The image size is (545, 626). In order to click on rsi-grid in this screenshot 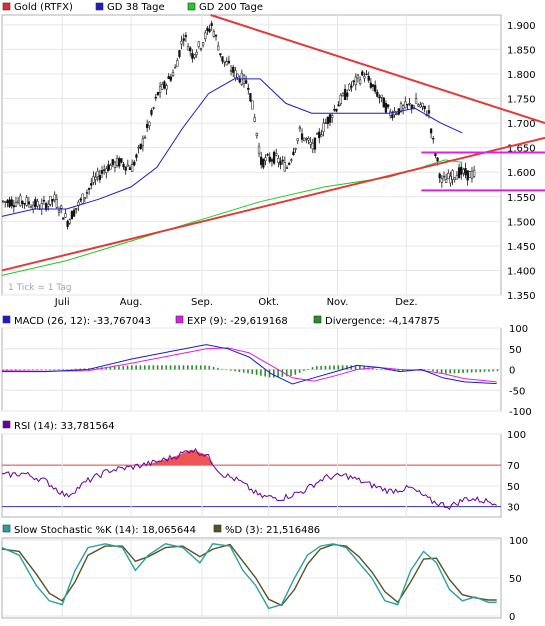, I will do `click(251, 475)`.